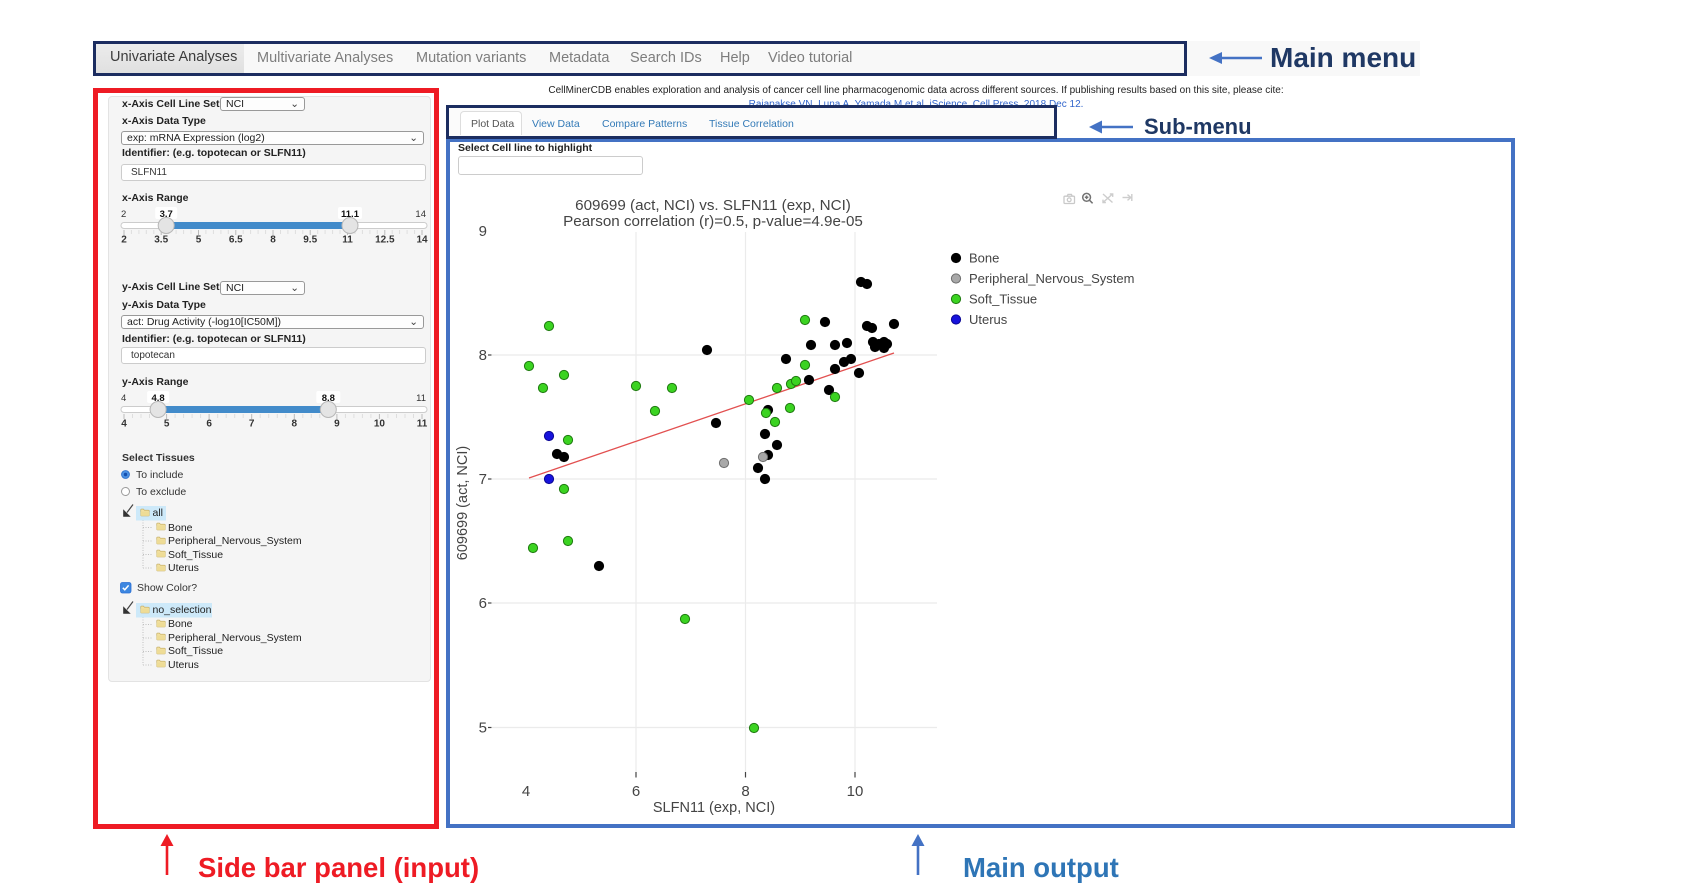  I want to click on svg-text: Soft_Tissue, so click(1003, 299).